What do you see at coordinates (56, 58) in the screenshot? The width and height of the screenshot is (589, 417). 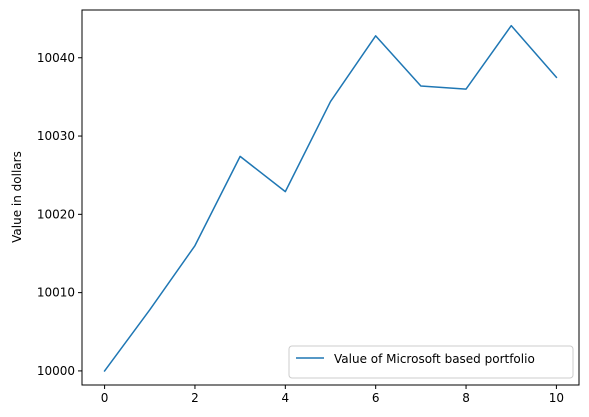 I see `y-tick-label: 10040` at bounding box center [56, 58].